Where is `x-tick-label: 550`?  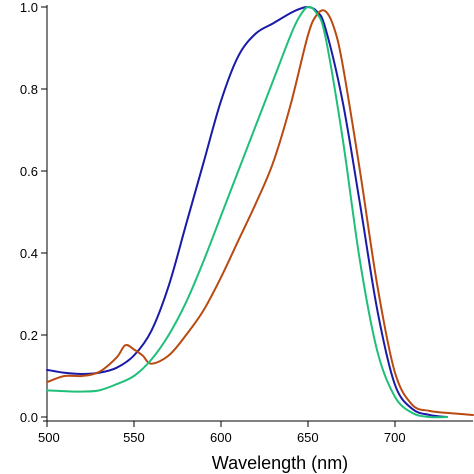 x-tick-label: 550 is located at coordinates (134, 437).